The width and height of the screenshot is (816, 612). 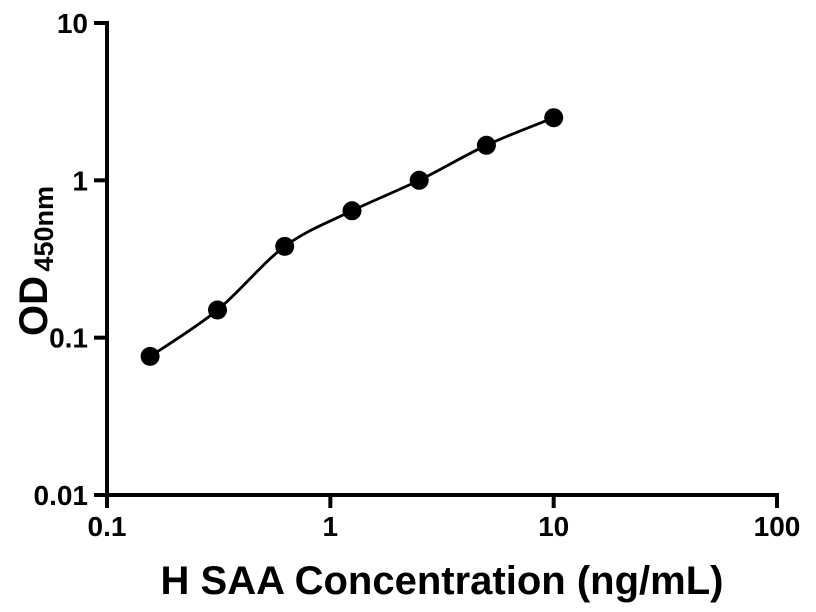 What do you see at coordinates (68, 338) in the screenshot?
I see `y-tick-label: 0.1` at bounding box center [68, 338].